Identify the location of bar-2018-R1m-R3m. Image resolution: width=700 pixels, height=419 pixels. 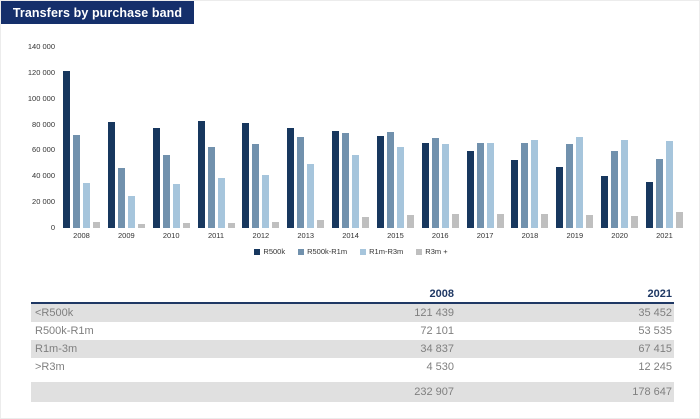
(535, 184).